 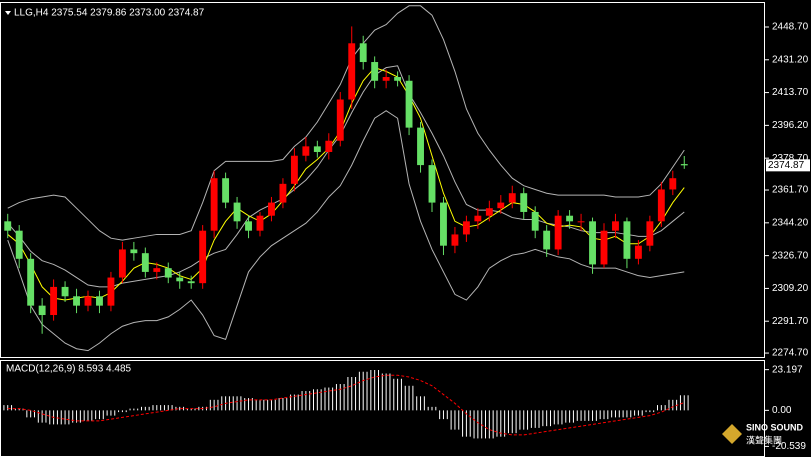 What do you see at coordinates (732, 434) in the screenshot?
I see `watermark-logo` at bounding box center [732, 434].